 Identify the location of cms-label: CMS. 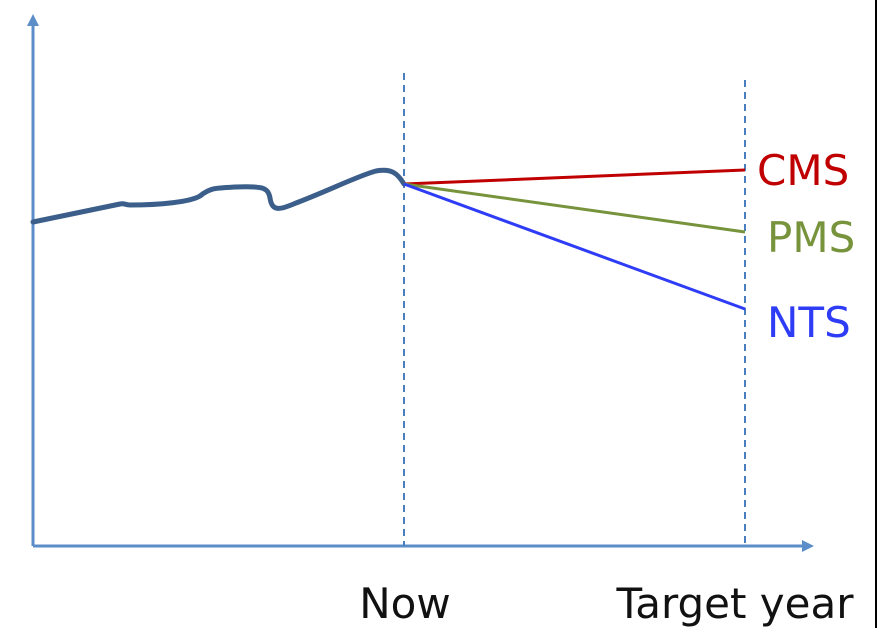
(803, 170).